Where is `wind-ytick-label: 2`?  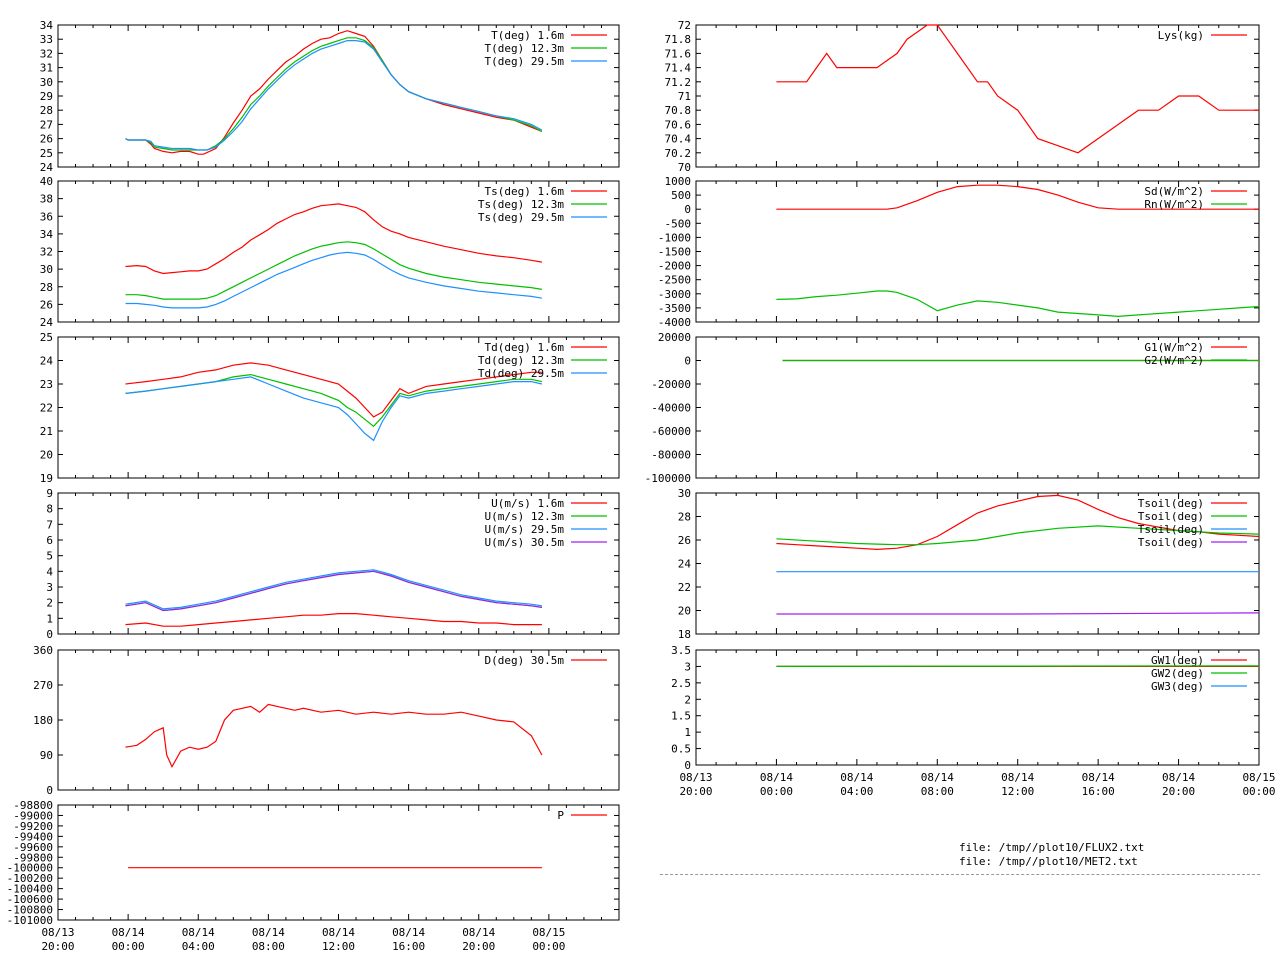 wind-ytick-label: 2 is located at coordinates (49, 603).